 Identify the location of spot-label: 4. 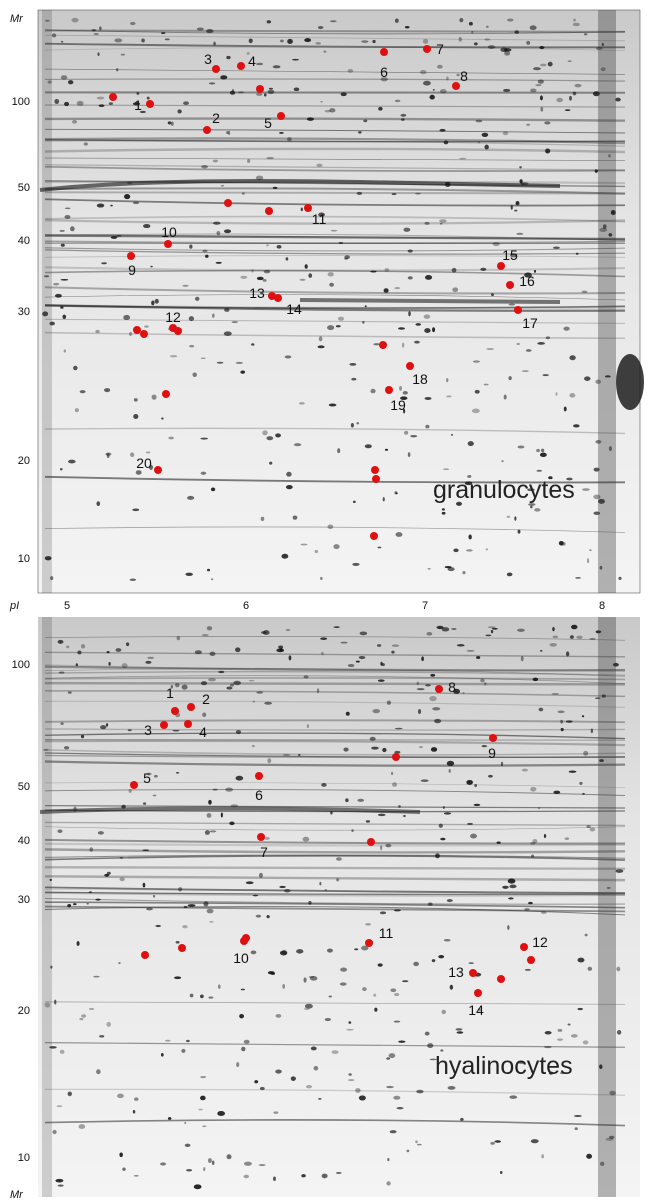
(252, 61).